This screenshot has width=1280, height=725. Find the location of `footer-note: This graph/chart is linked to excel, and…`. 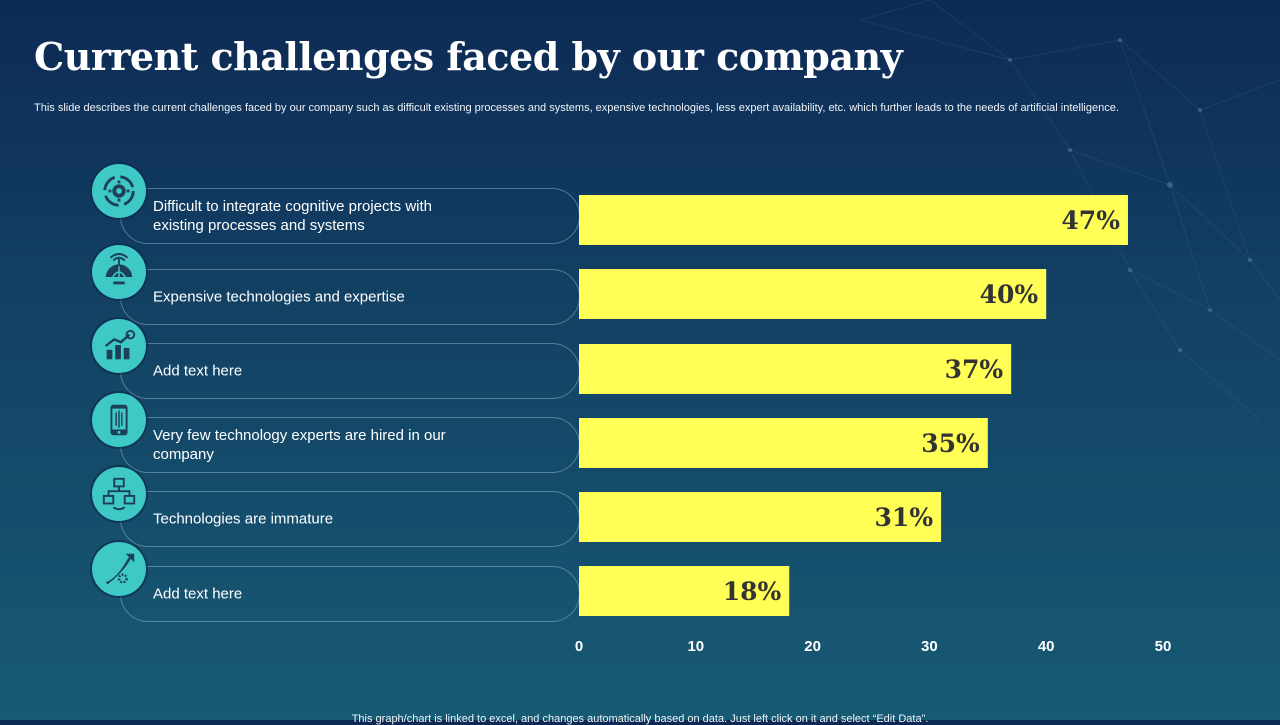

footer-note: This graph/chart is linked to excel, and… is located at coordinates (640, 719).